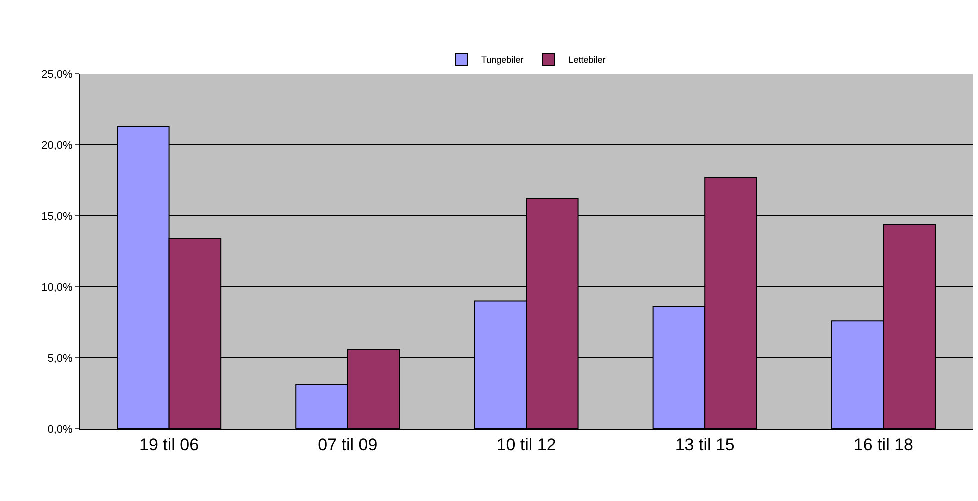  What do you see at coordinates (884, 444) in the screenshot?
I see `x-tick-label: 16 til 18` at bounding box center [884, 444].